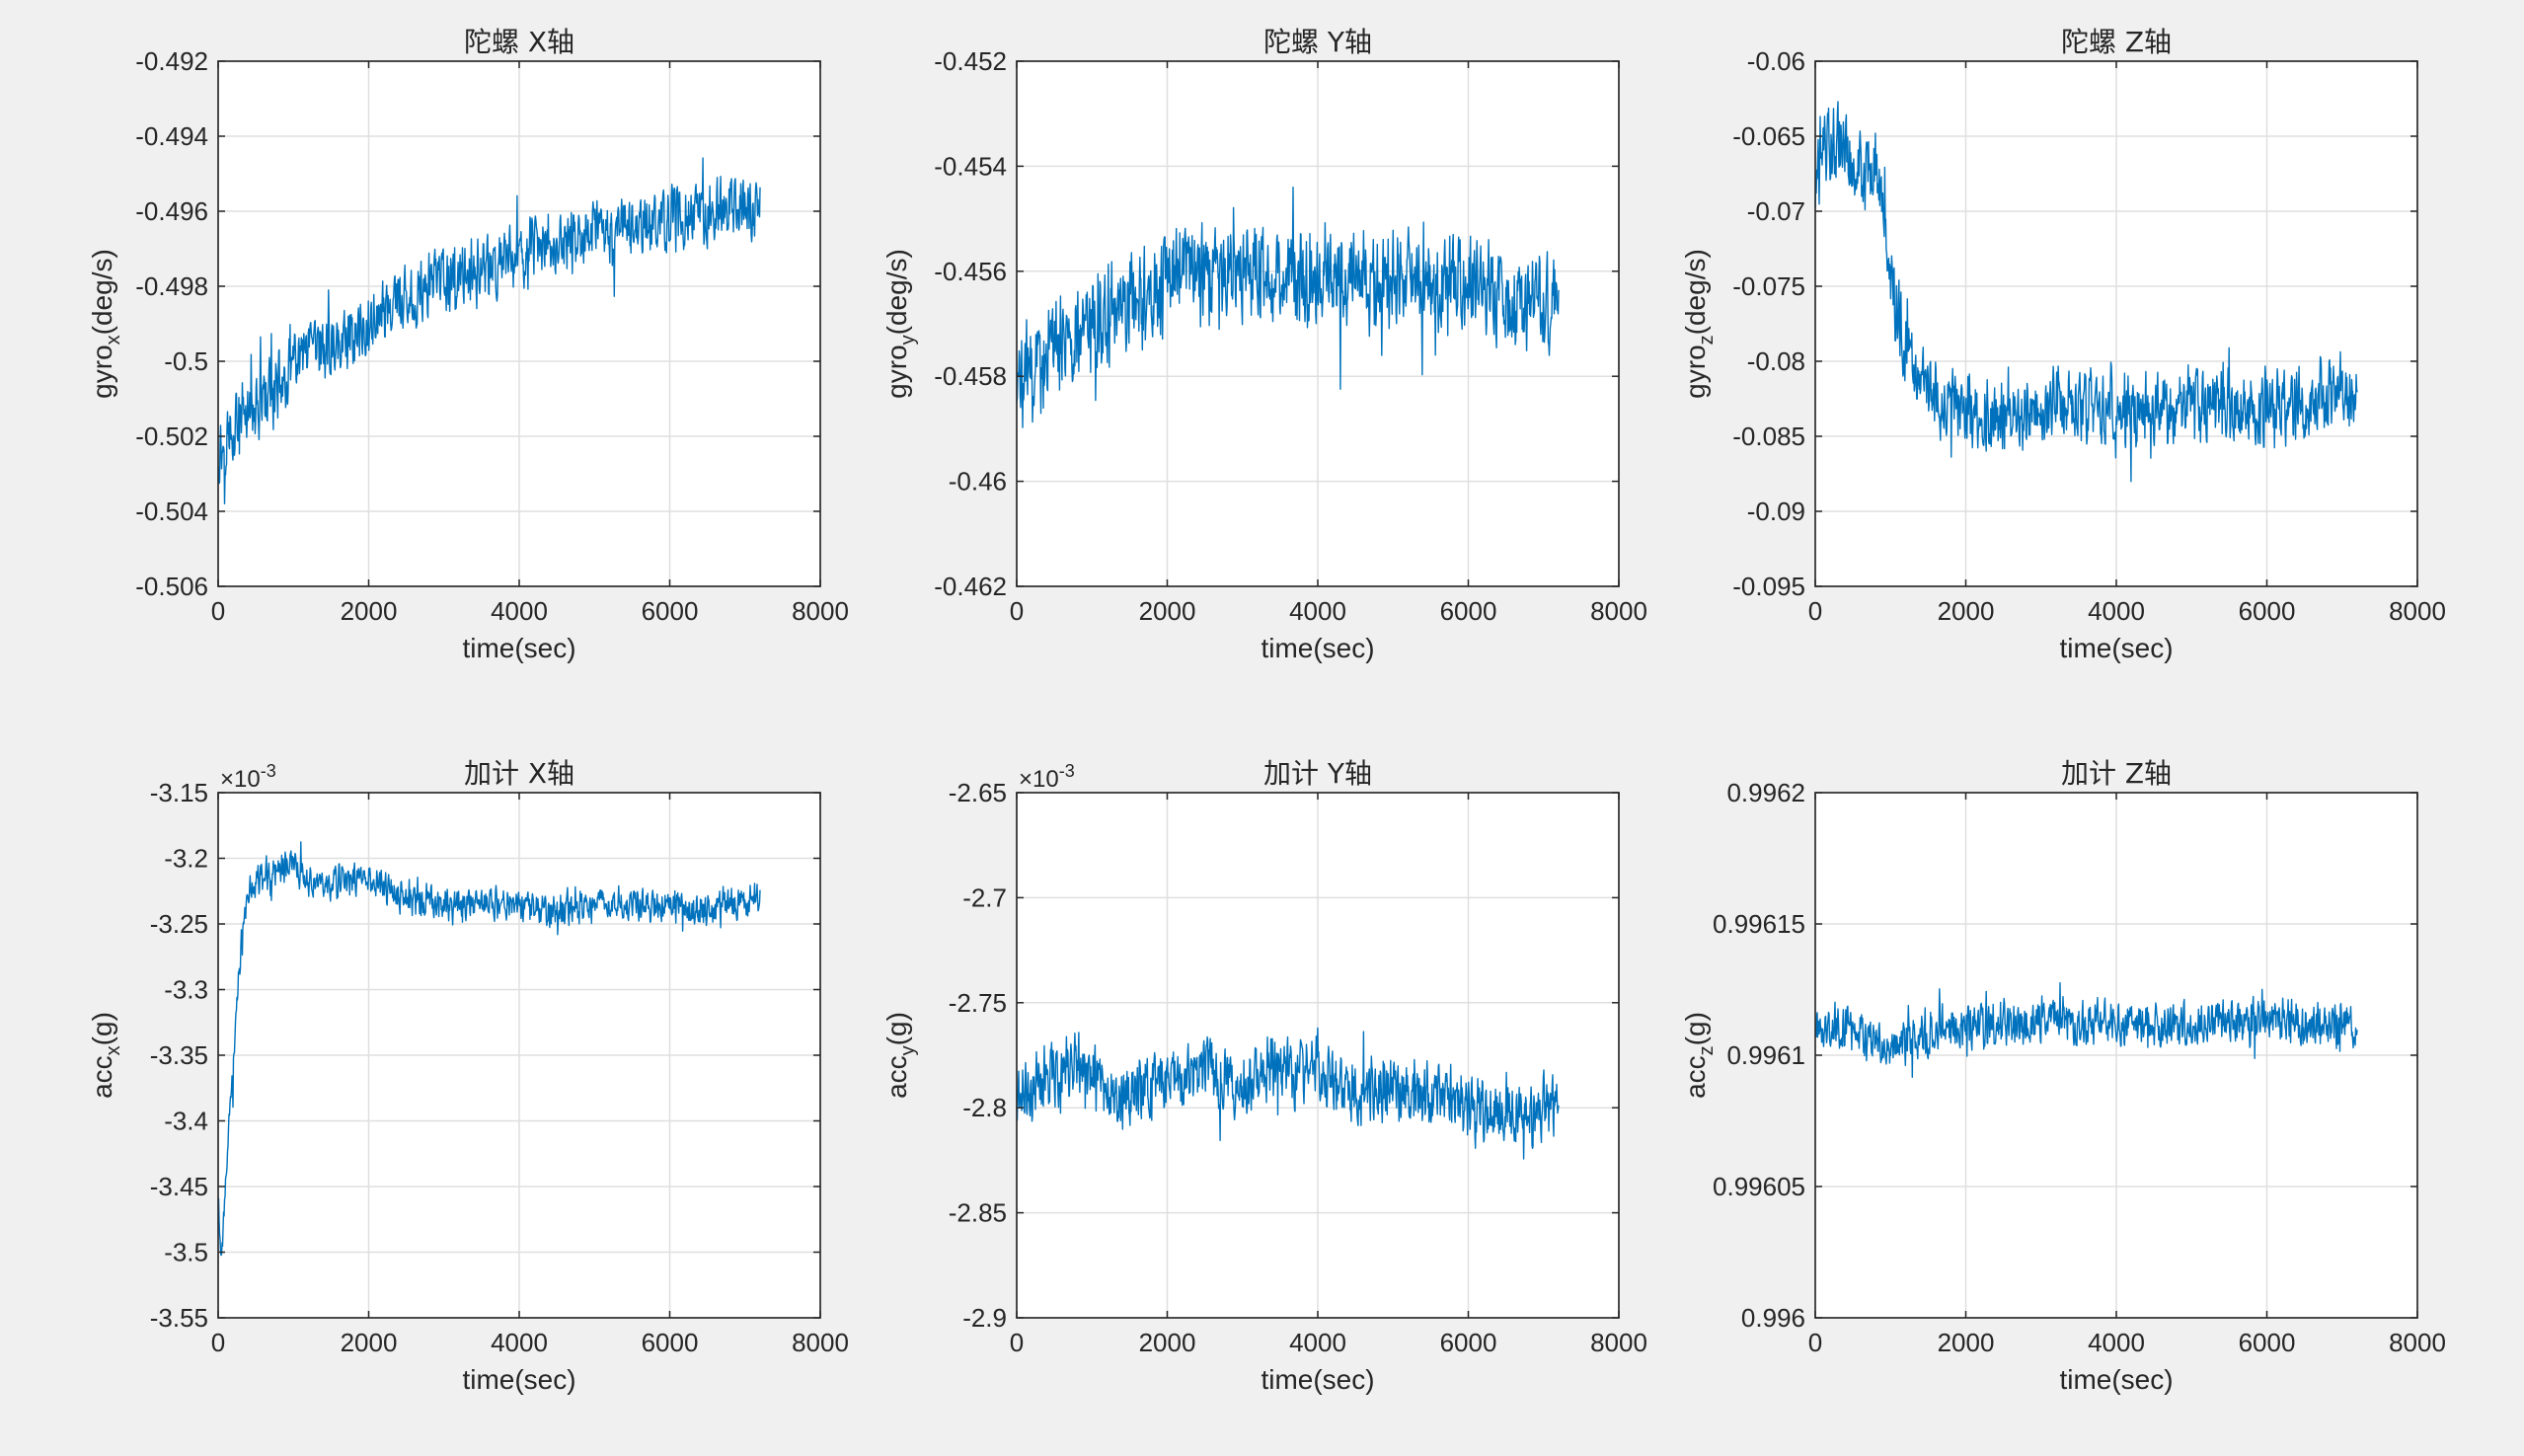 Image resolution: width=2524 pixels, height=1456 pixels. What do you see at coordinates (978, 1213) in the screenshot?
I see `y-tick-label: -2.85` at bounding box center [978, 1213].